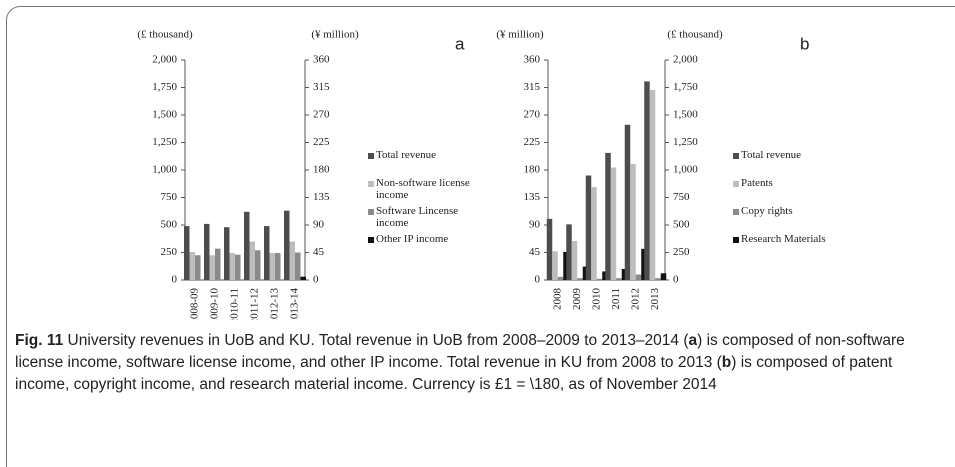 This screenshot has height=467, width=955. I want to click on legend-label: Copy rights, so click(767, 211).